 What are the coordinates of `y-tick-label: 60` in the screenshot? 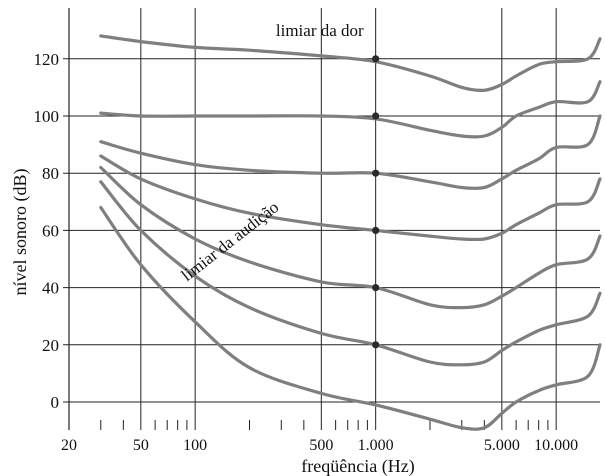 It's located at (50, 230).